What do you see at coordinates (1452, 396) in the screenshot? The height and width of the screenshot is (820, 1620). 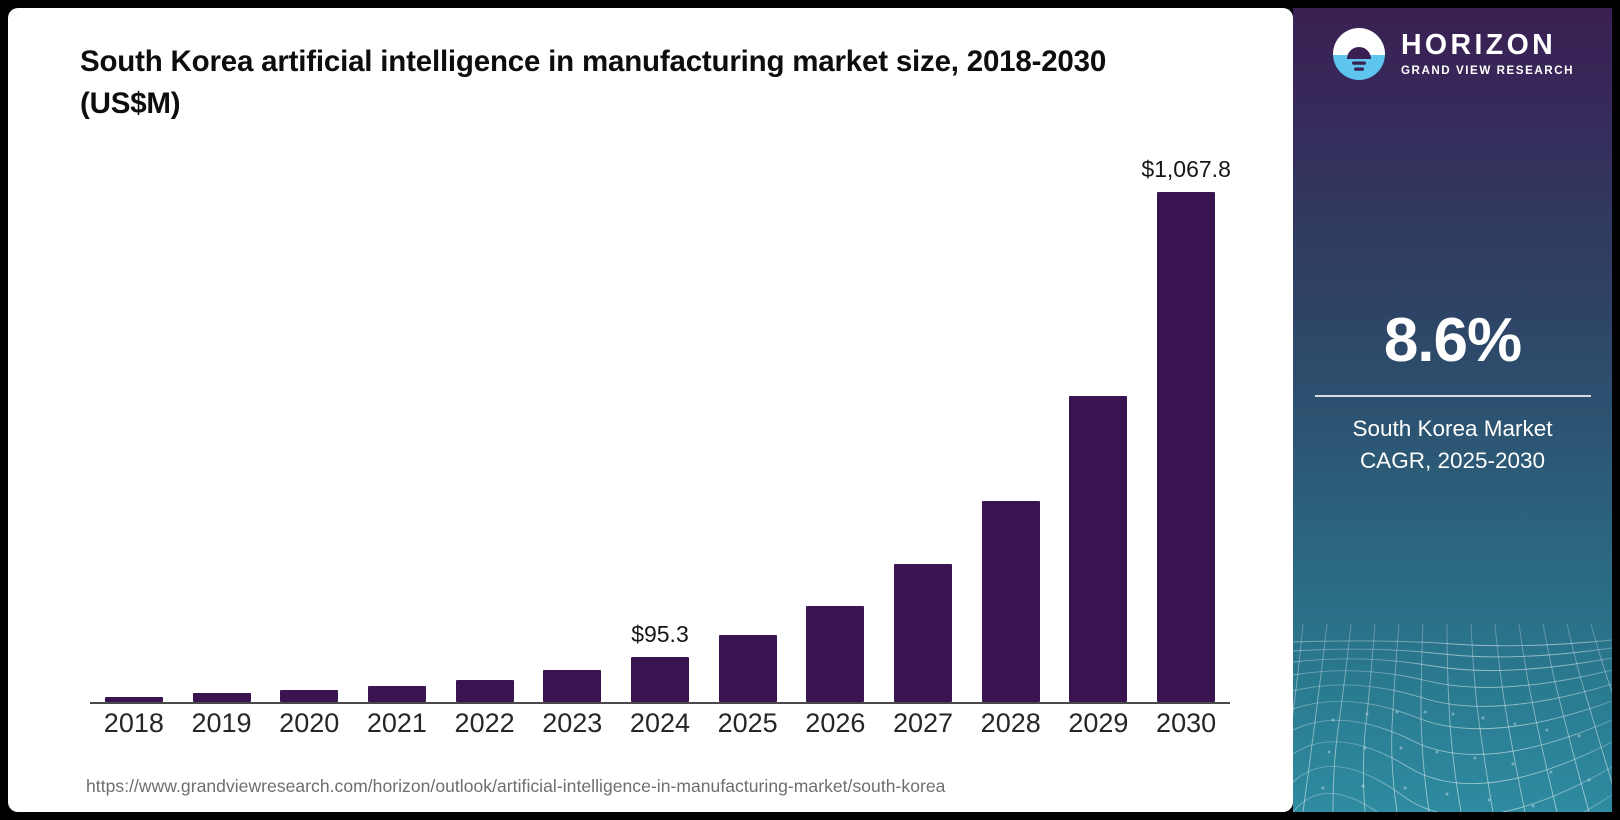 I see `cagr-divider` at bounding box center [1452, 396].